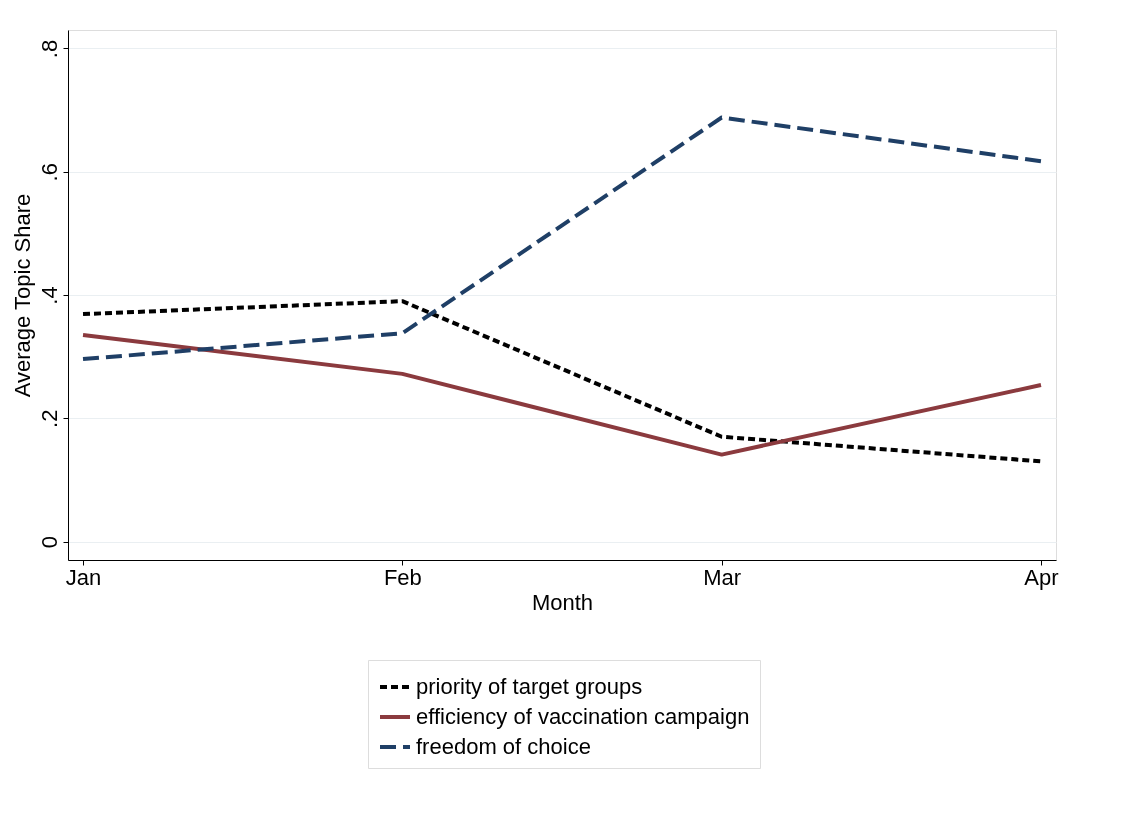  What do you see at coordinates (49, 49) in the screenshot?
I see `y-tick-label: .8` at bounding box center [49, 49].